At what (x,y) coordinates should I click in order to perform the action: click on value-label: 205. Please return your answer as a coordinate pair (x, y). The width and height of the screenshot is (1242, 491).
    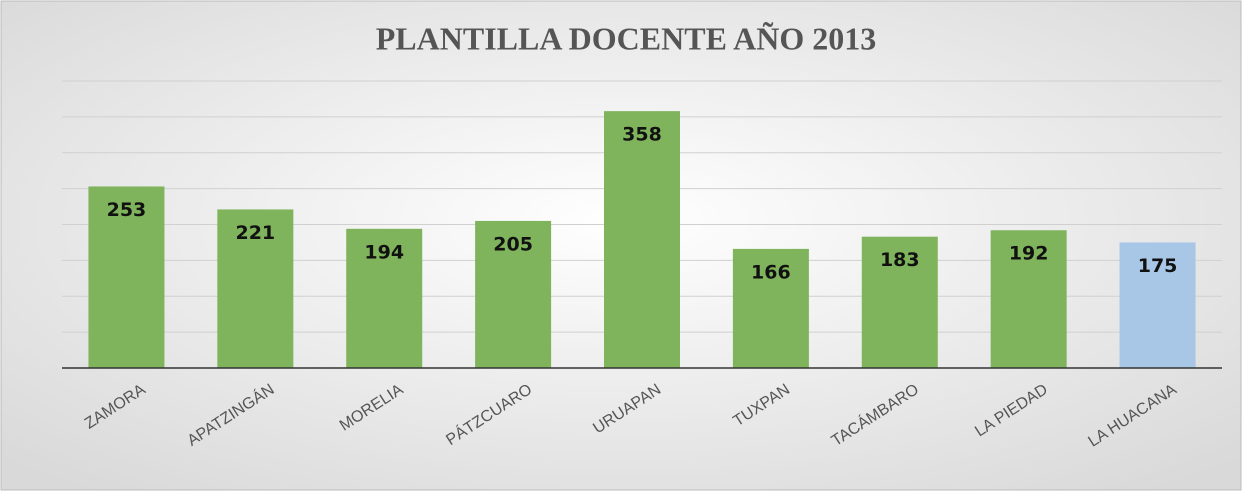
    Looking at the image, I should click on (513, 244).